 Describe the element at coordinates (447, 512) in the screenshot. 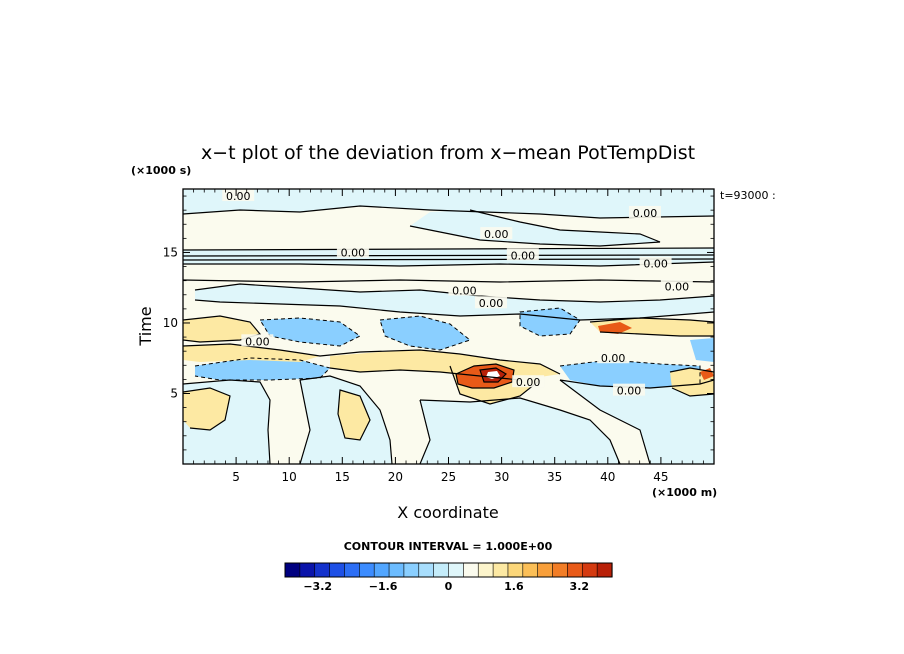

I see `x-axis-label: X coordinate` at that location.